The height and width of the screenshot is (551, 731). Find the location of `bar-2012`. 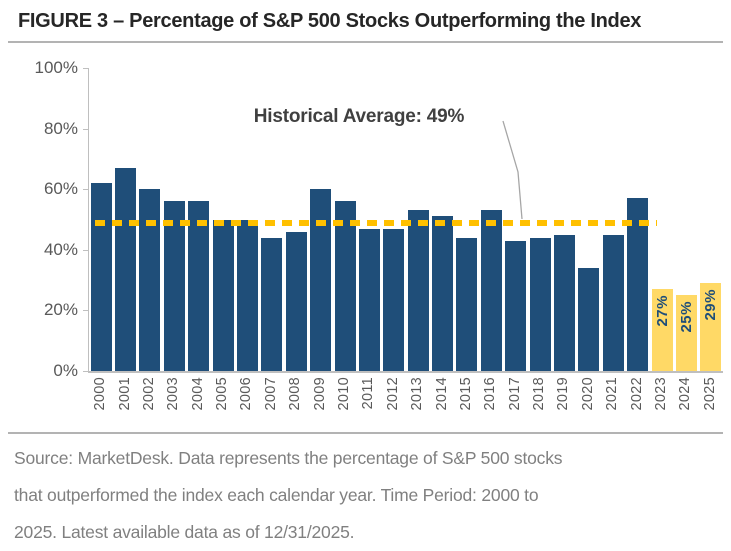

bar-2012 is located at coordinates (394, 299).